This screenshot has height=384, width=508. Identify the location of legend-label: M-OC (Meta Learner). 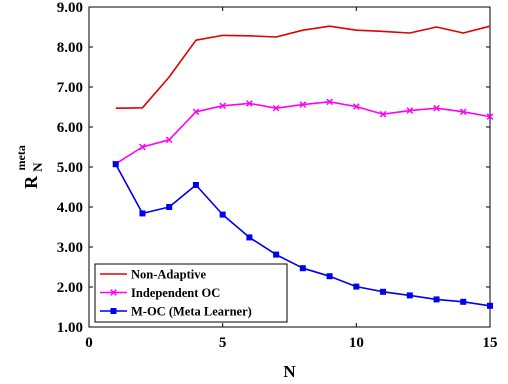
(191, 312).